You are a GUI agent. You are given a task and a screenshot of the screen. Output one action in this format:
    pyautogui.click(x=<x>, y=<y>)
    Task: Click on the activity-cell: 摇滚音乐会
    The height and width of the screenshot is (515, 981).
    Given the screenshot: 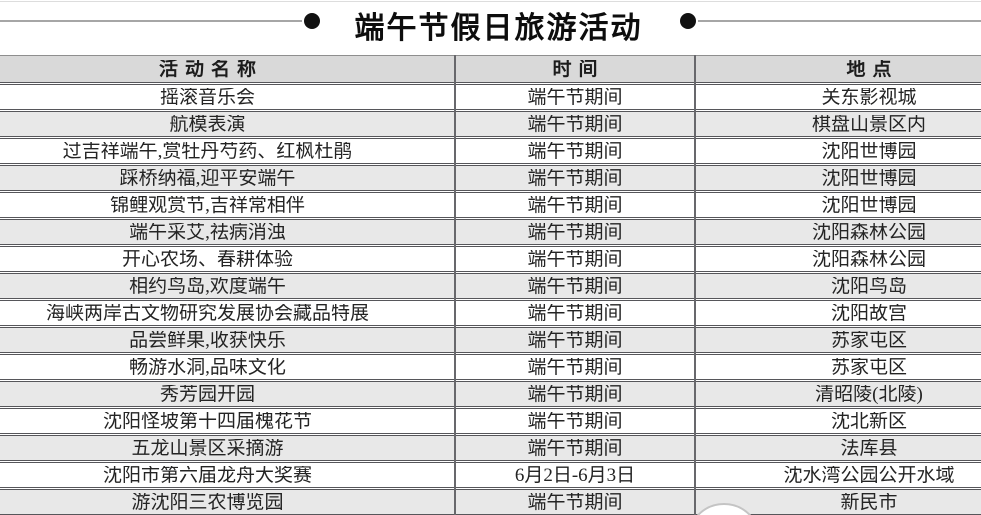 What is the action you would take?
    pyautogui.click(x=207, y=97)
    